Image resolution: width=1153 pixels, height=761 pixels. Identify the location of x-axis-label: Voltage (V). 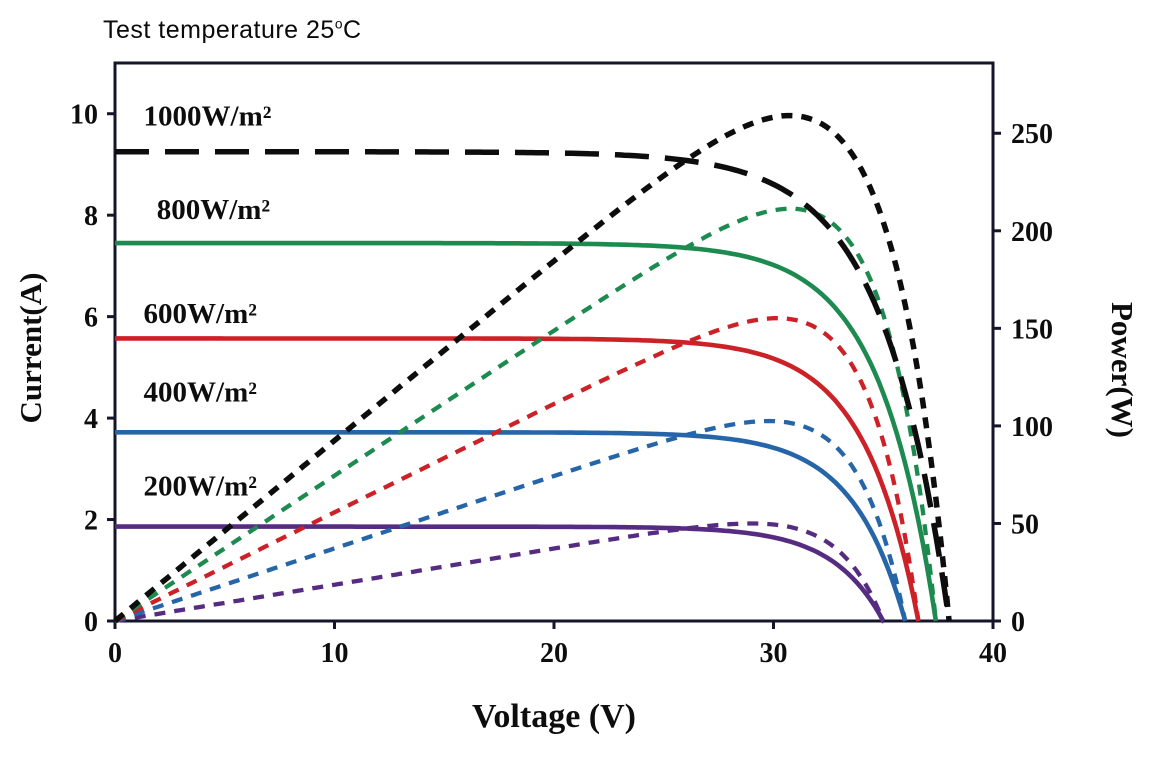
(554, 716).